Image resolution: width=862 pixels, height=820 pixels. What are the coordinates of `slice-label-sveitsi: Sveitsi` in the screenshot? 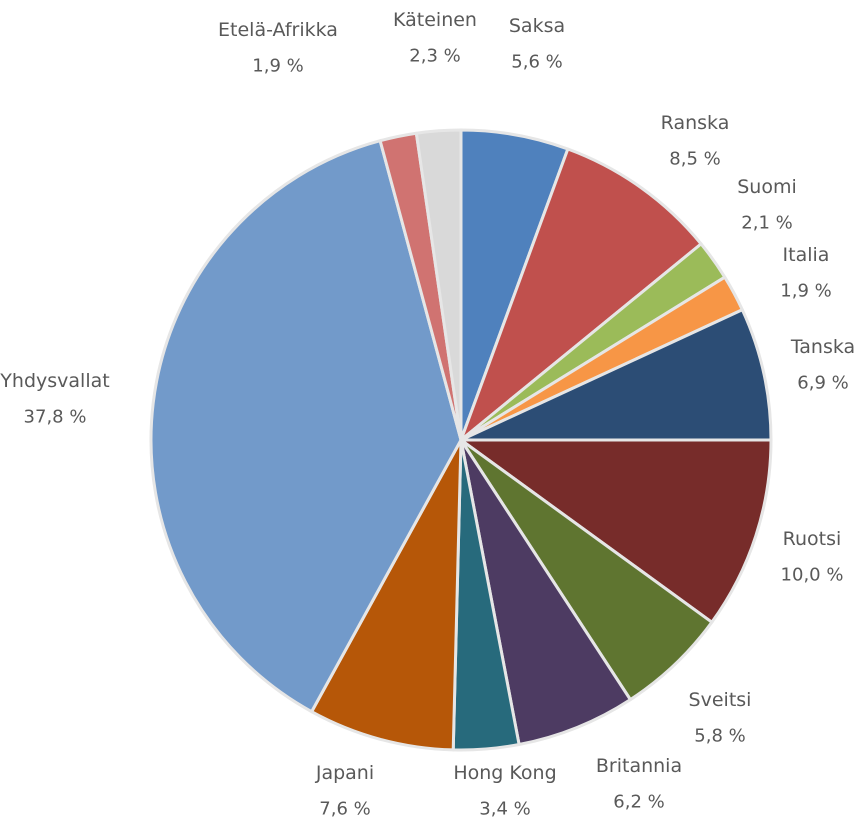 It's located at (720, 700).